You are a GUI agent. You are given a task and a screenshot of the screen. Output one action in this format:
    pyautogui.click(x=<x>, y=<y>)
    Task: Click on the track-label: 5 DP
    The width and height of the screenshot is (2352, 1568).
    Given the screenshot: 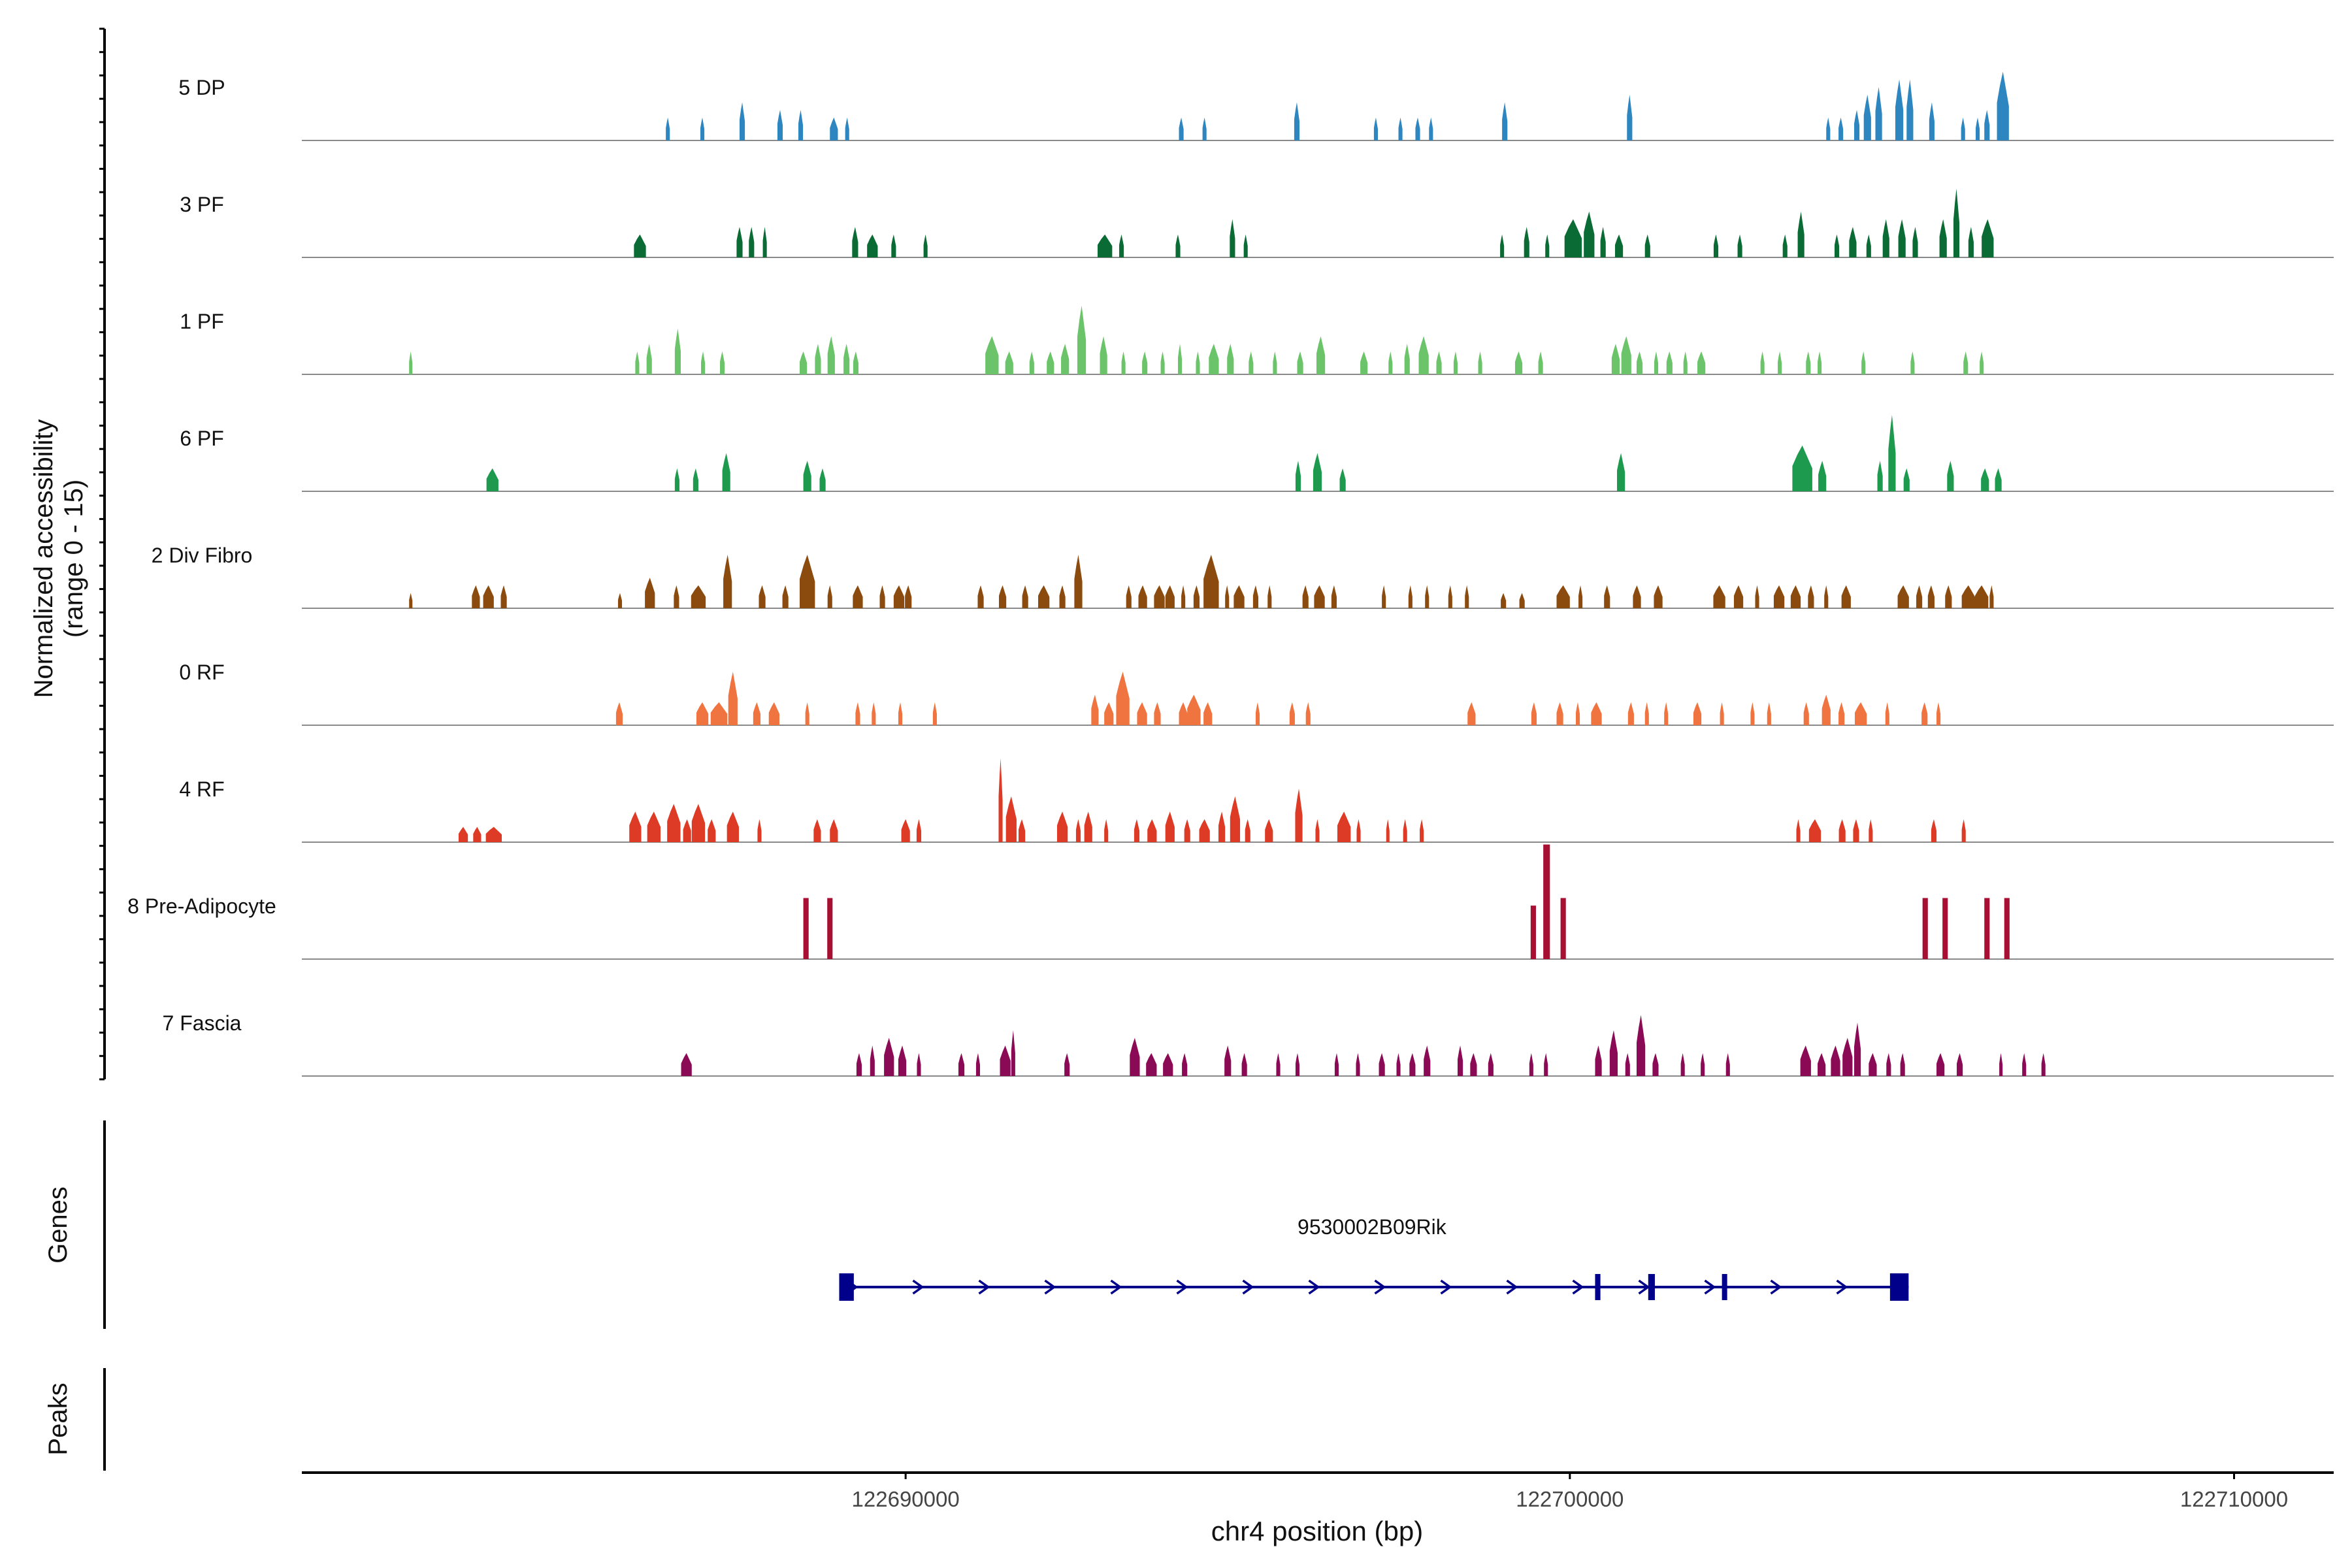 What is the action you would take?
    pyautogui.click(x=201, y=87)
    